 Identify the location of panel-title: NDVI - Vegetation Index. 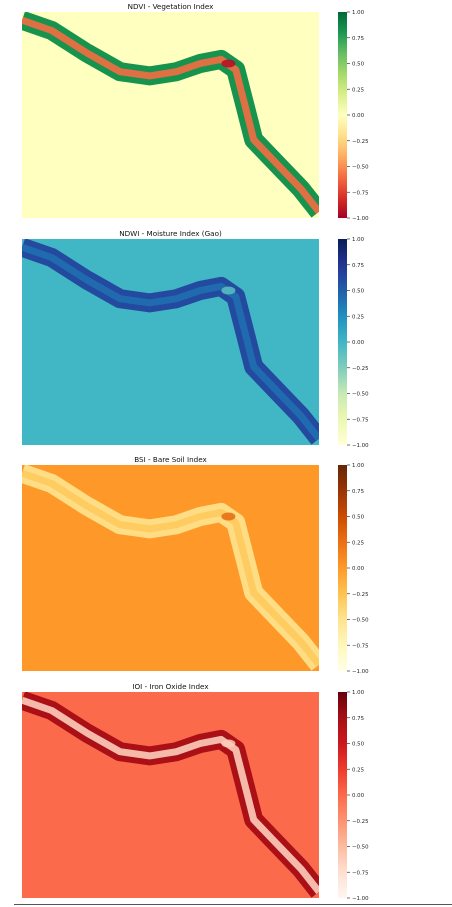
(171, 6).